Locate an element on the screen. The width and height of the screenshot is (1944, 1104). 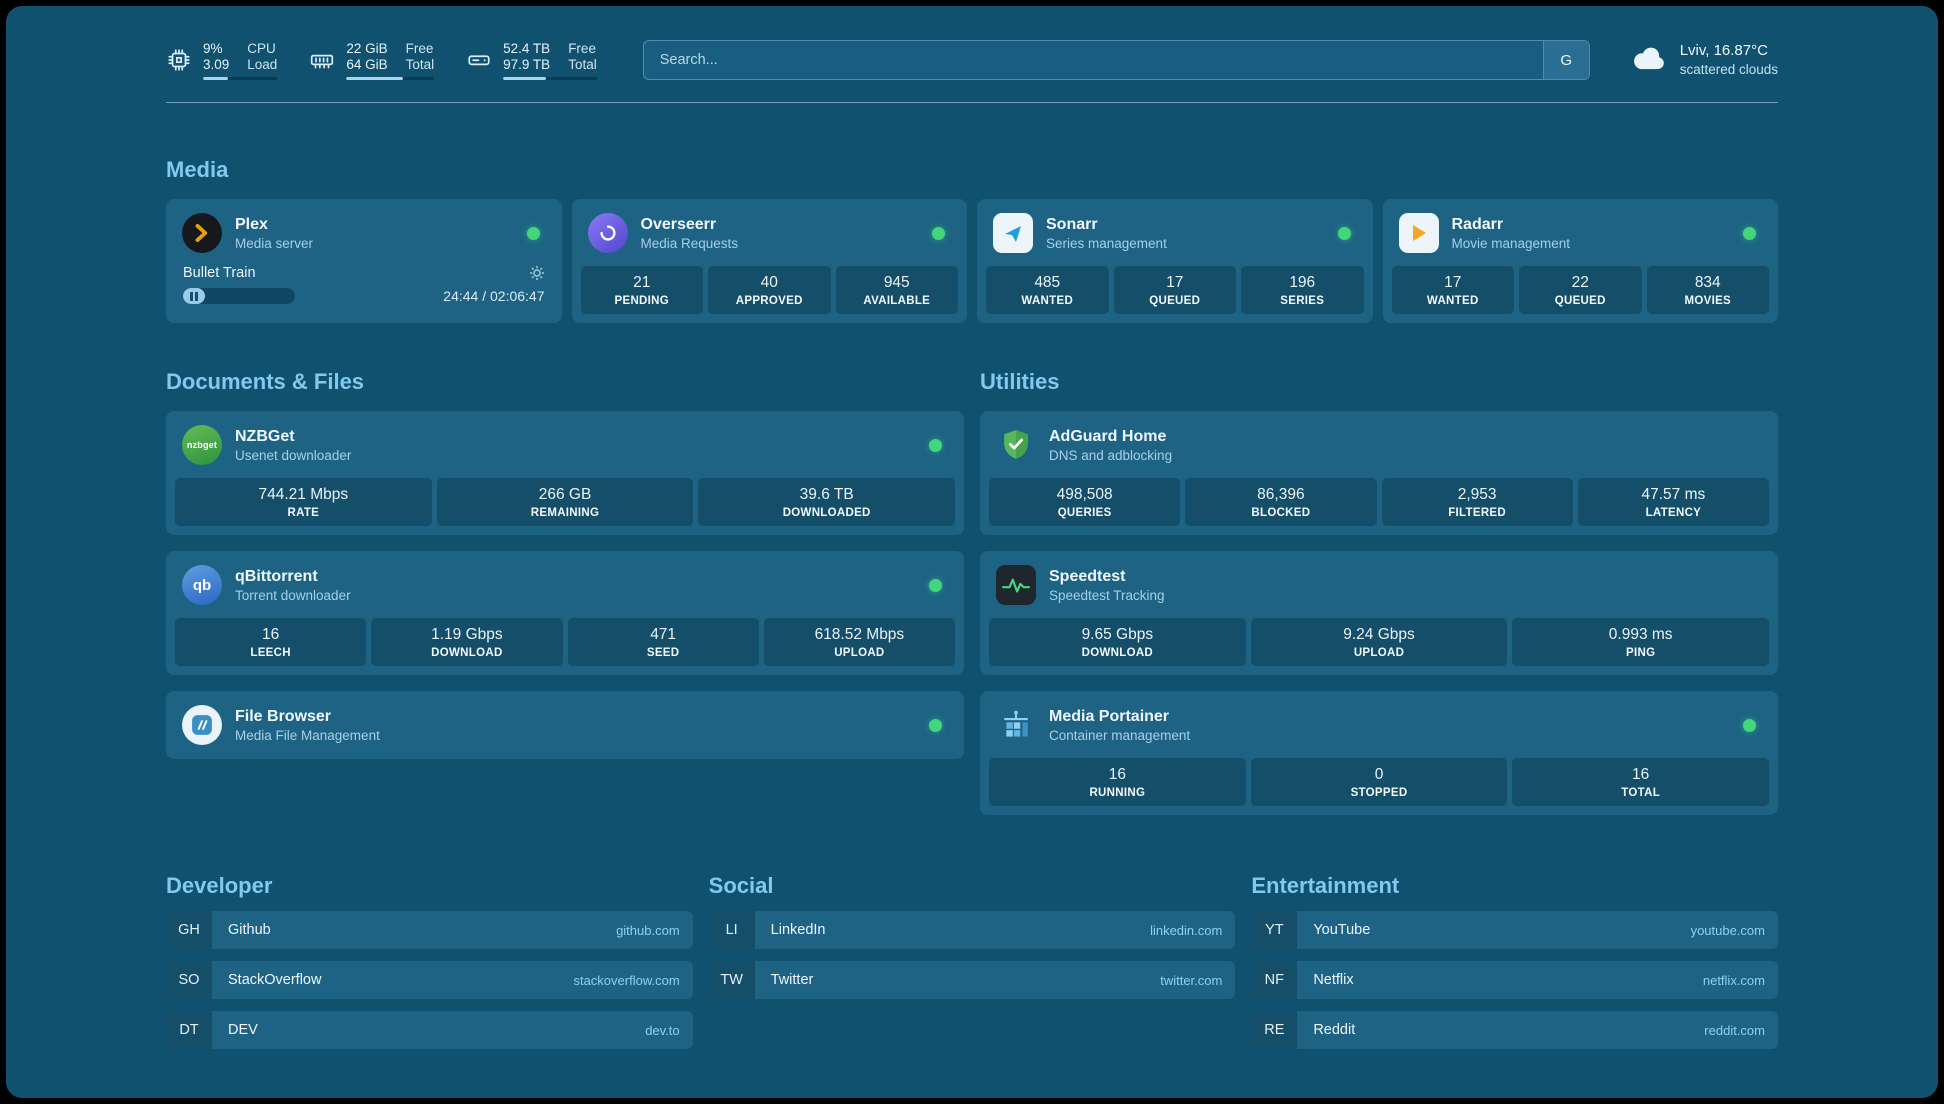
stat-pending: 21 PENDING is located at coordinates (641, 290).